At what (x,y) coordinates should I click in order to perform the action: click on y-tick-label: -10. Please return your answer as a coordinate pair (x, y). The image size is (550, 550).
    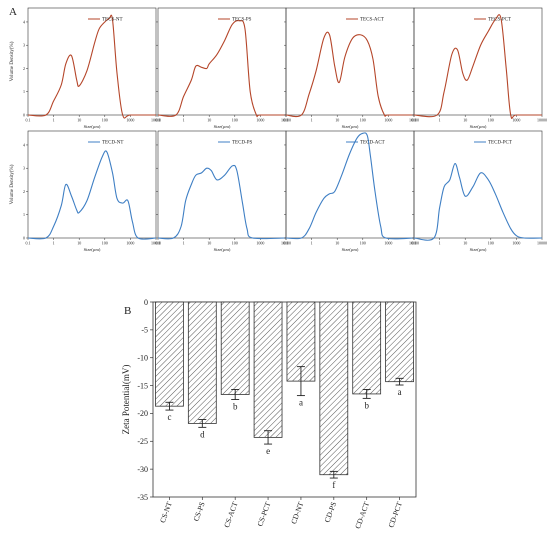
    Looking at the image, I should click on (142, 358).